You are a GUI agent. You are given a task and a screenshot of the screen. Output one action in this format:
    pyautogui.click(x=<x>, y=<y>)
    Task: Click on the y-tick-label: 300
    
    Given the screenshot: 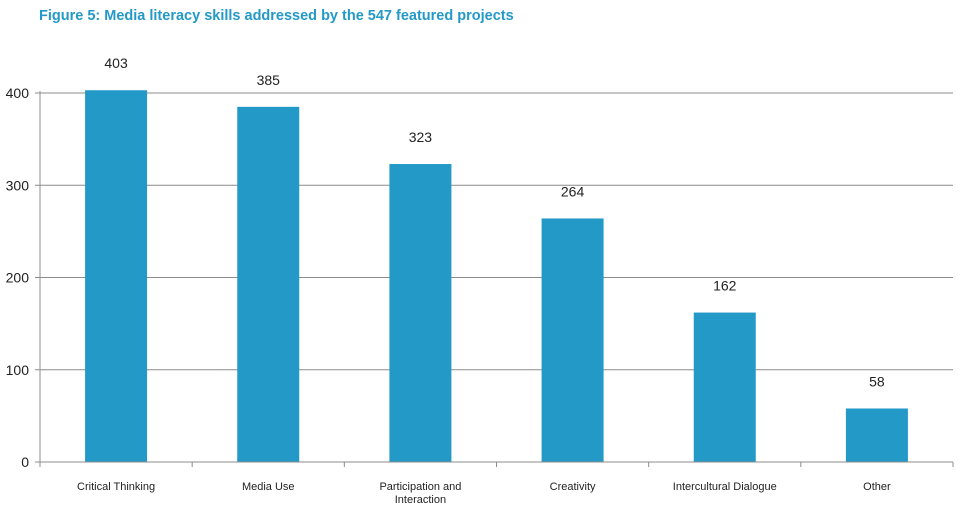 What is the action you would take?
    pyautogui.click(x=18, y=185)
    